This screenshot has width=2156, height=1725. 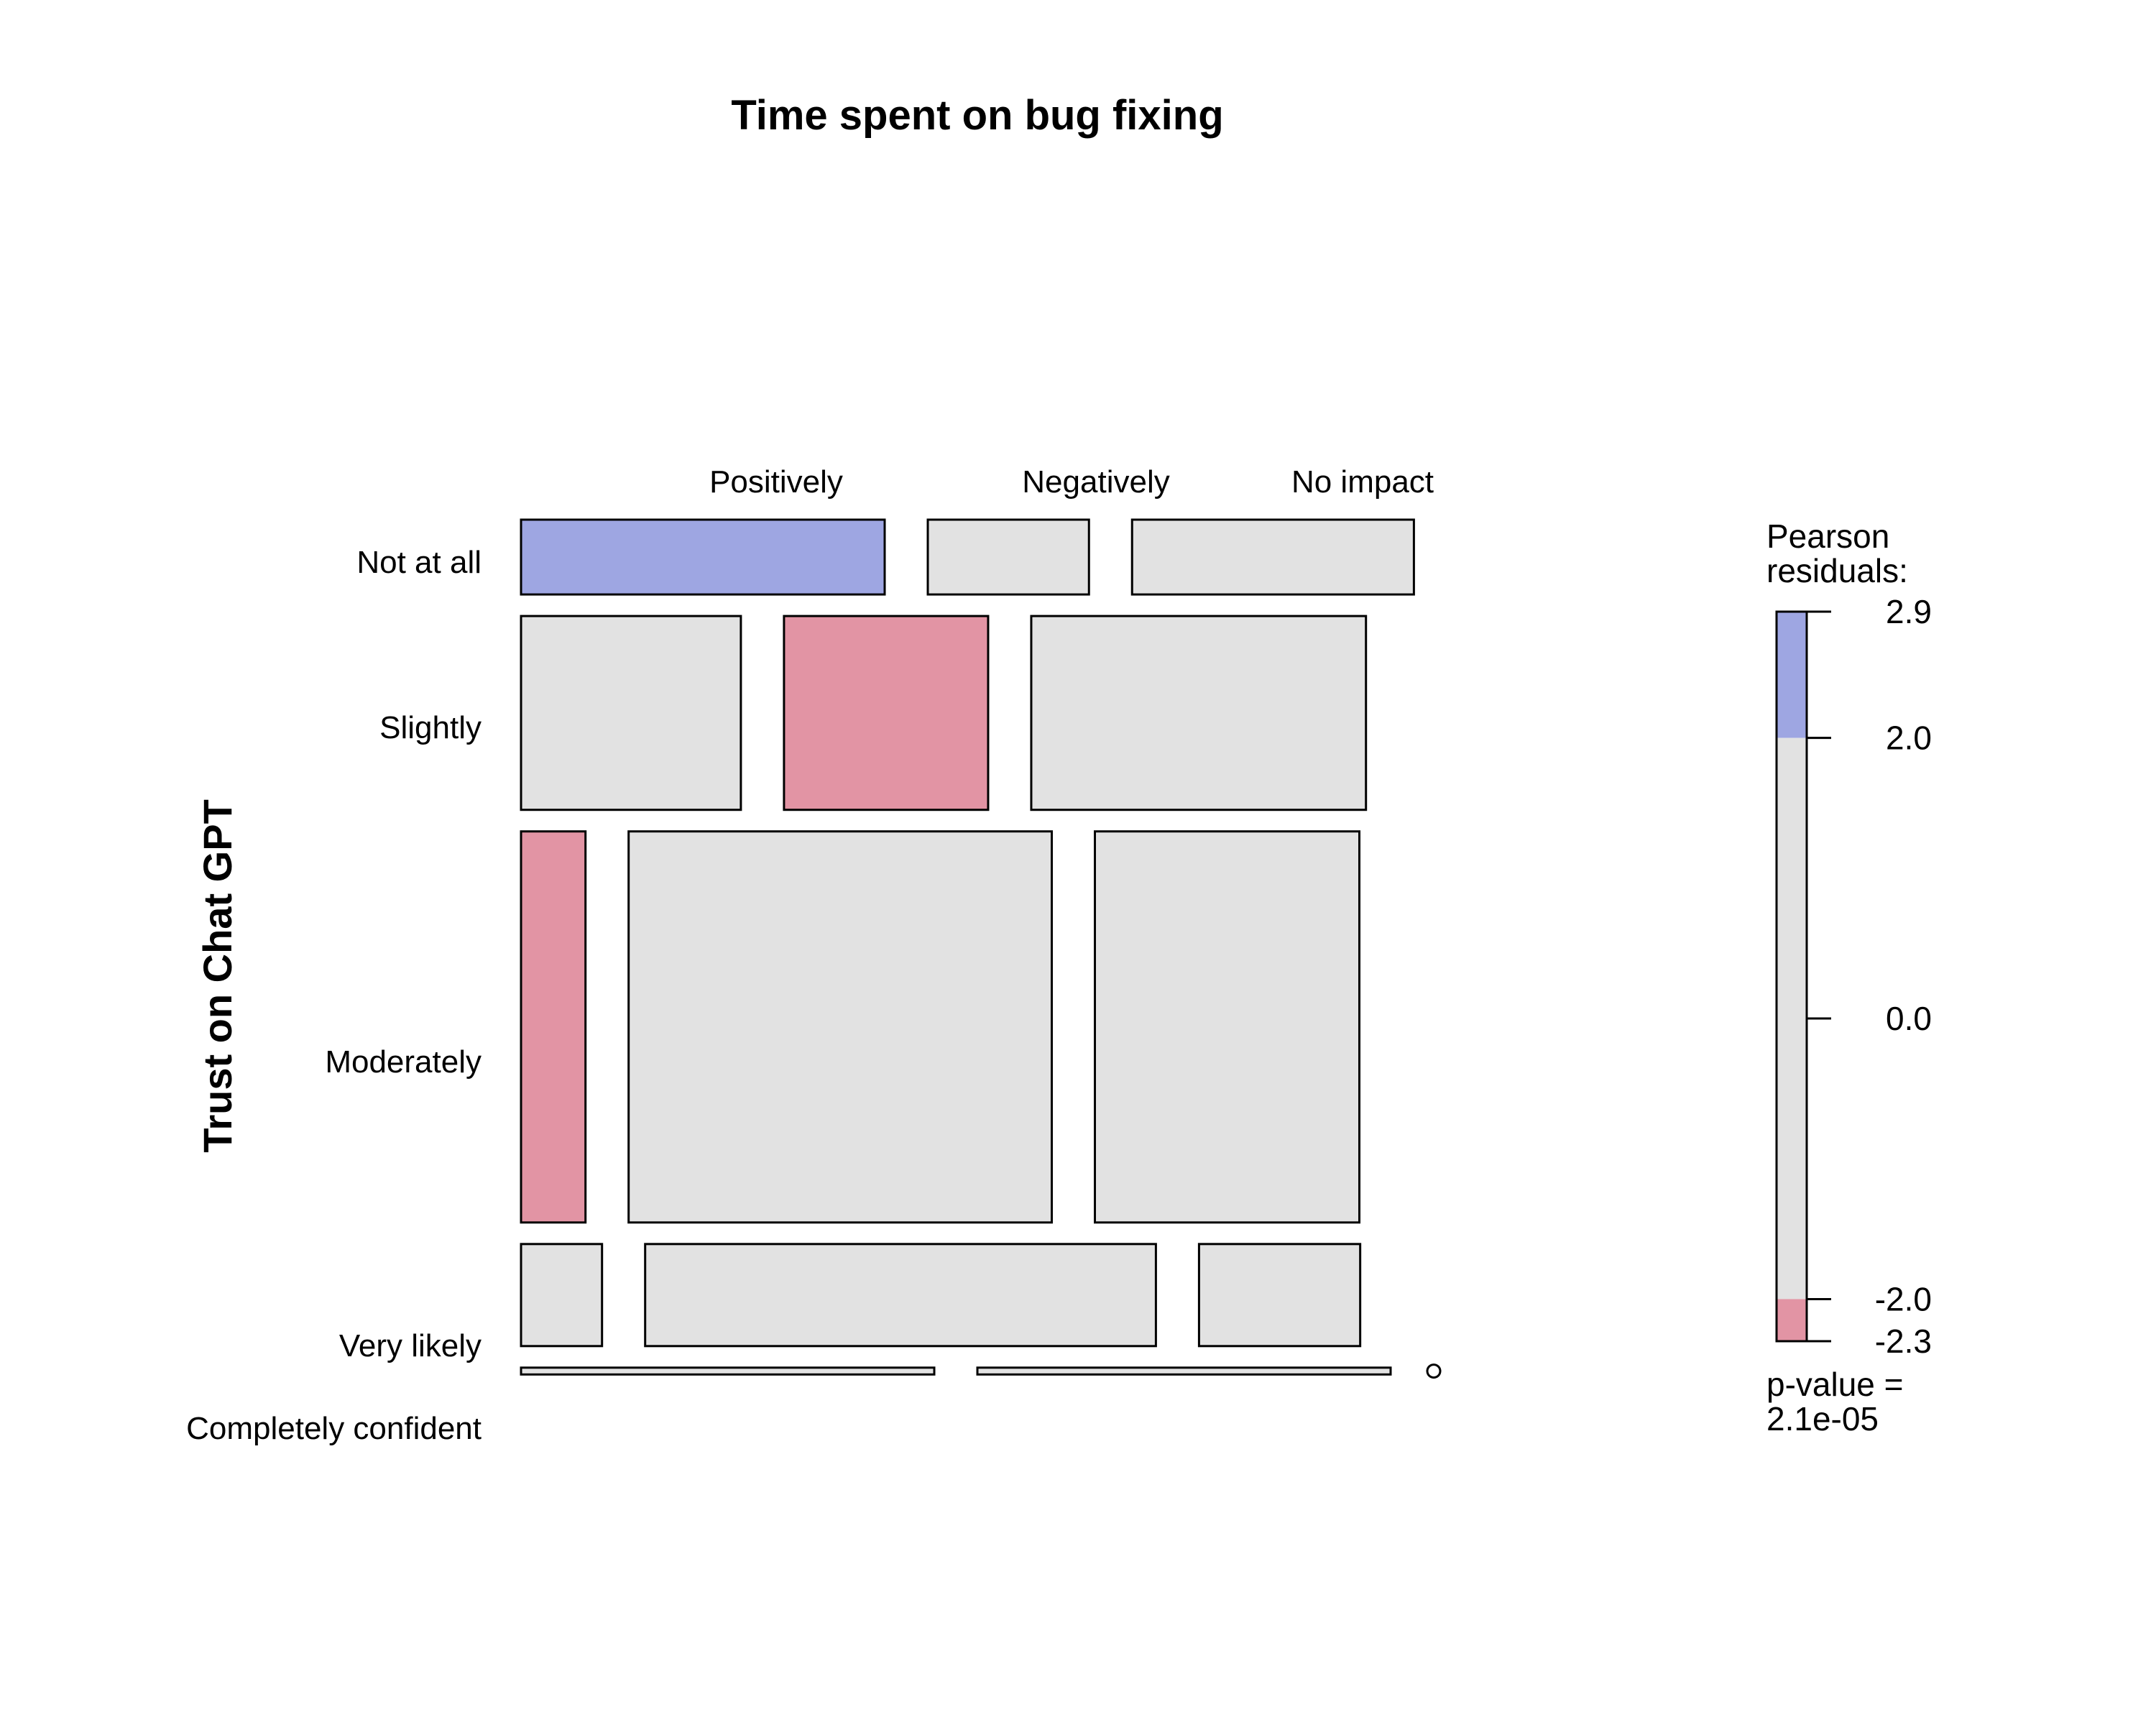 I want to click on y-axis-label: Trust on Chat GPT, so click(x=218, y=976).